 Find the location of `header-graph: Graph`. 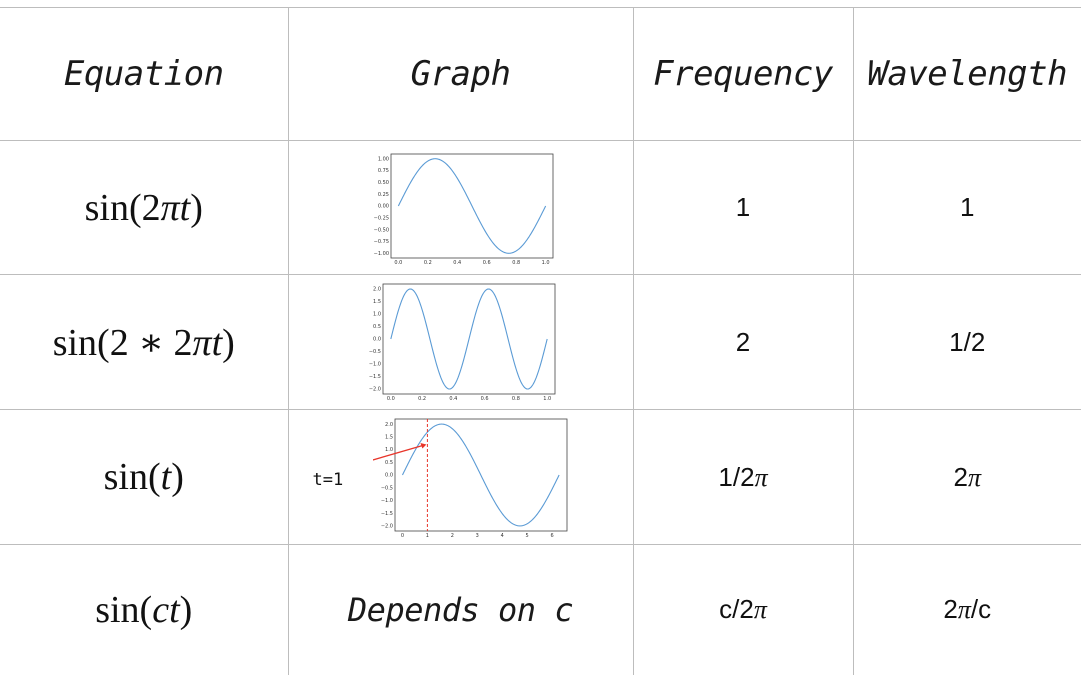

header-graph: Graph is located at coordinates (460, 74).